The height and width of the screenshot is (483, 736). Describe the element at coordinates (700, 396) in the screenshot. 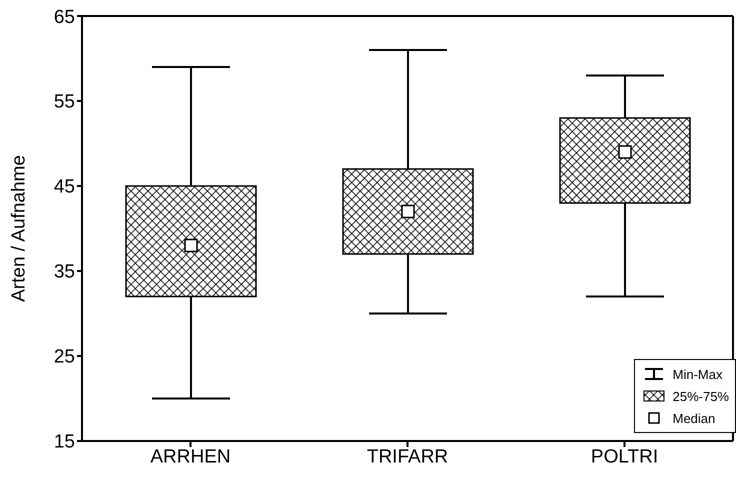

I see `annotation: 25%-75%` at that location.